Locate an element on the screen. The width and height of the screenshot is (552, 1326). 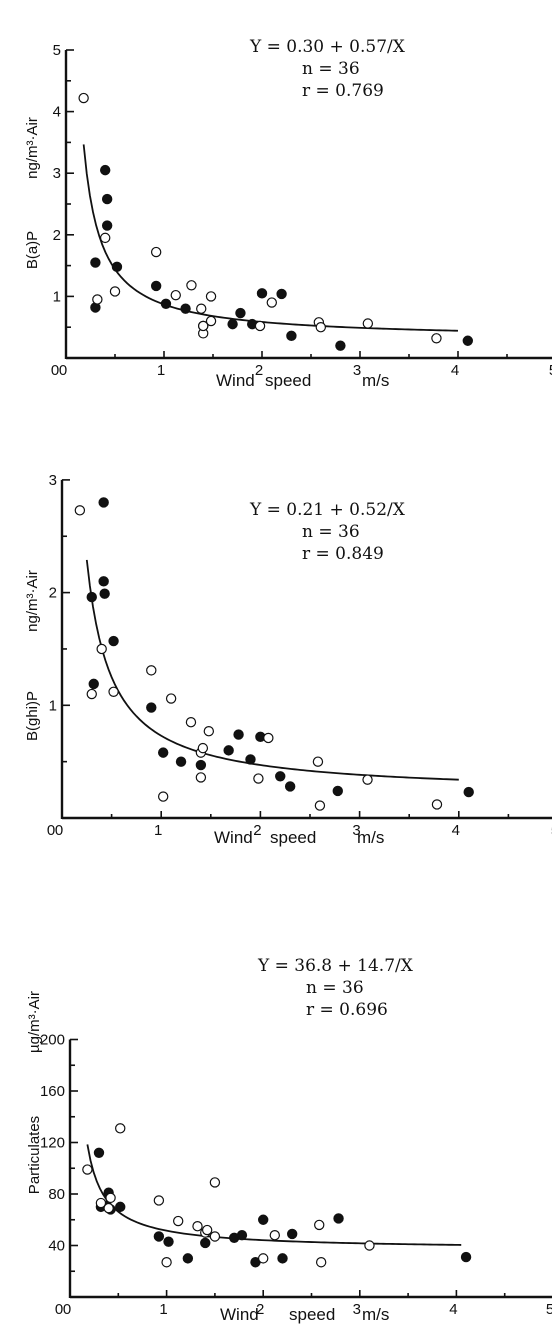
fit-equation: Y = 0.30 + 0.57/X is located at coordinates (327, 47).